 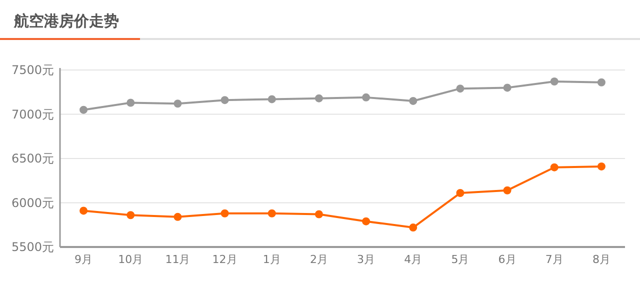 I want to click on x-tick-label: 5月, so click(x=460, y=259).